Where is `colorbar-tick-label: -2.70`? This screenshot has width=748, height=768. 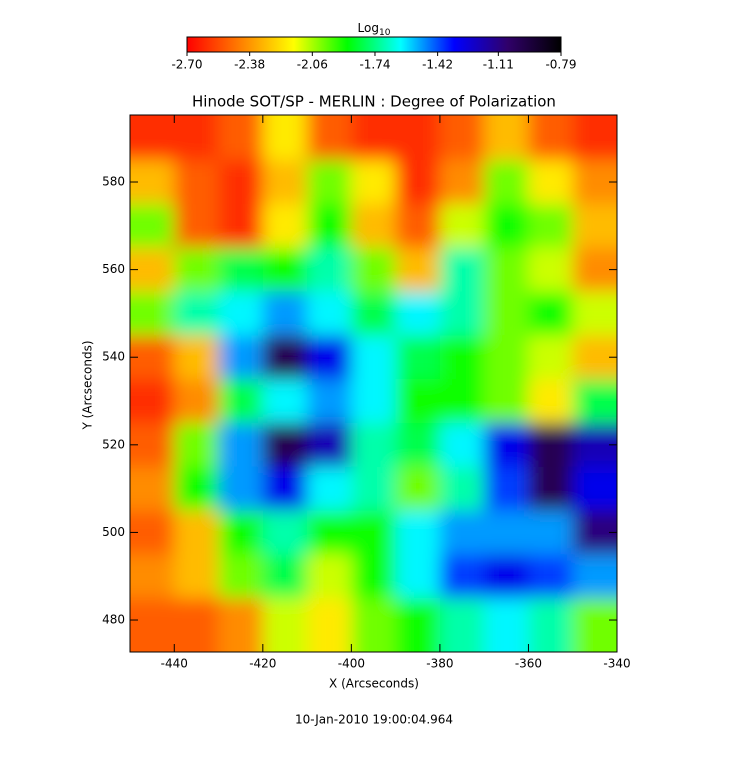
colorbar-tick-label: -2.70 is located at coordinates (186, 65).